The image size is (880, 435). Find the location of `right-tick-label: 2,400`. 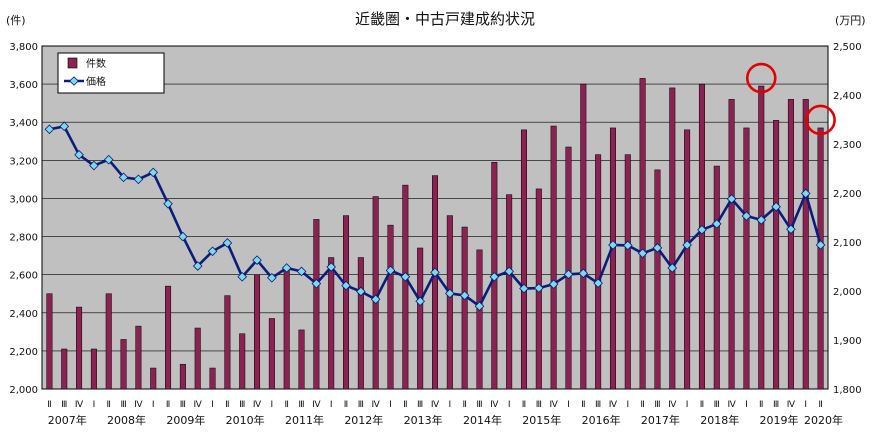

right-tick-label: 2,400 is located at coordinates (847, 96).